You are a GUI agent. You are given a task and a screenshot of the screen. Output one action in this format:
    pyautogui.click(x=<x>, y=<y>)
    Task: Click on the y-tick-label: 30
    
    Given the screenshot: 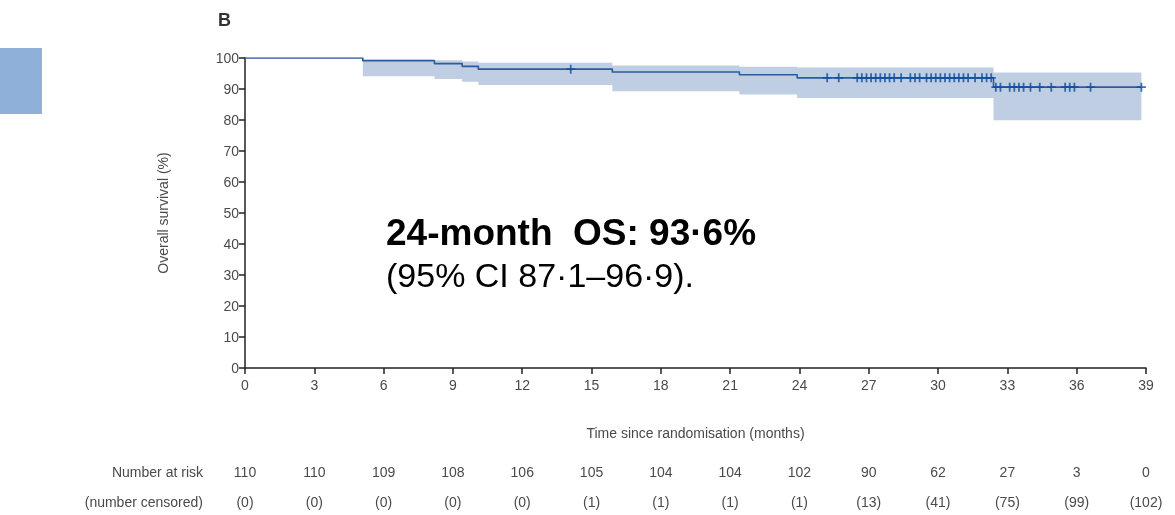 What is the action you would take?
    pyautogui.click(x=231, y=275)
    